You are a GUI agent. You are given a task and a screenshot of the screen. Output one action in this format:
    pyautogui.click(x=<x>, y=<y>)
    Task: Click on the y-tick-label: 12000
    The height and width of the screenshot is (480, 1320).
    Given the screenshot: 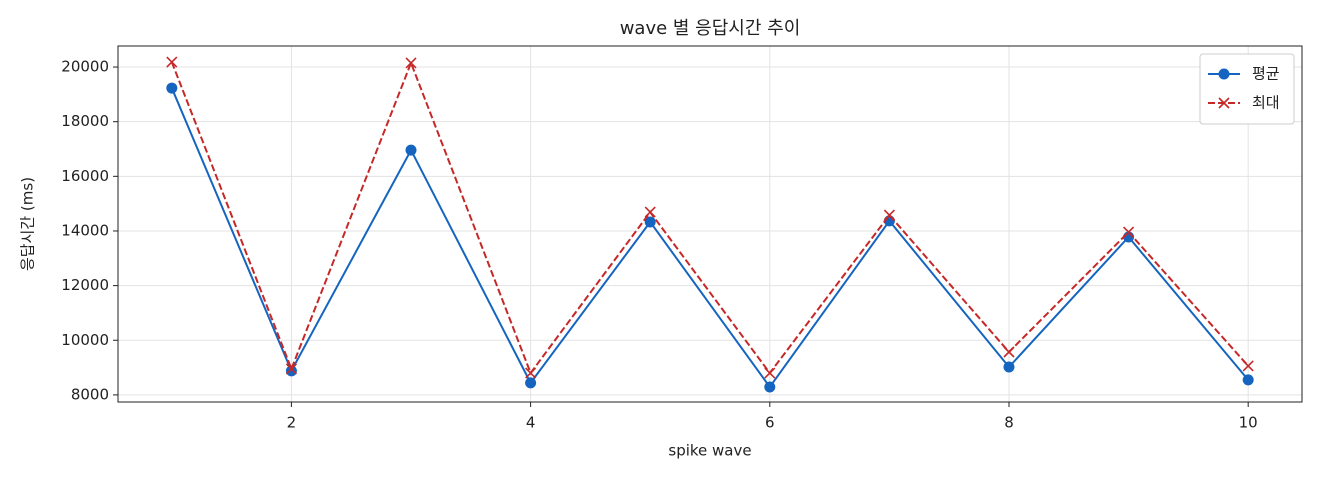 What is the action you would take?
    pyautogui.click(x=85, y=285)
    